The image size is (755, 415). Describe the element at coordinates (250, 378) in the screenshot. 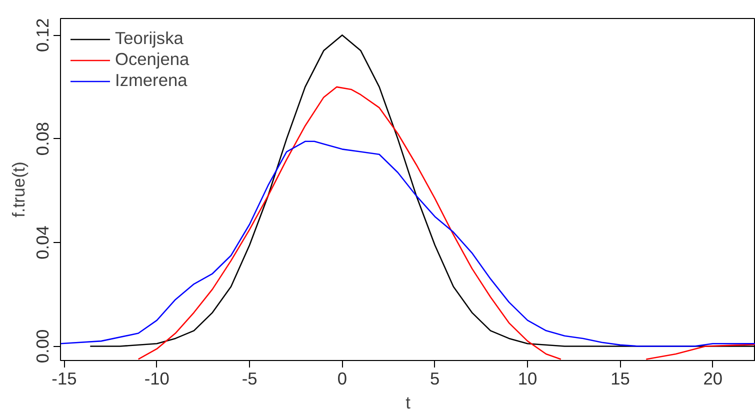

I see `x-tick-label: -5` at that location.